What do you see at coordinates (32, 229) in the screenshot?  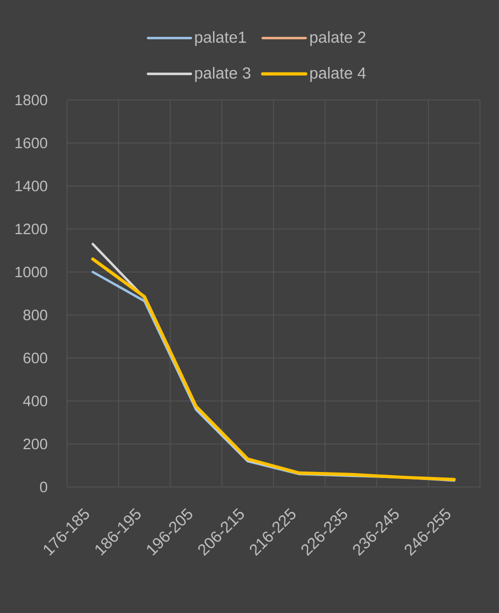 I see `y-tick-label: 1200` at bounding box center [32, 229].